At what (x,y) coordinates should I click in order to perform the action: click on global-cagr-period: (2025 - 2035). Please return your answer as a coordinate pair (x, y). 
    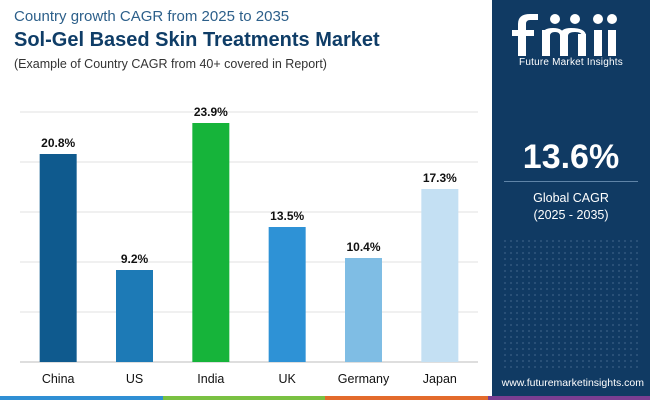
    Looking at the image, I should click on (571, 215).